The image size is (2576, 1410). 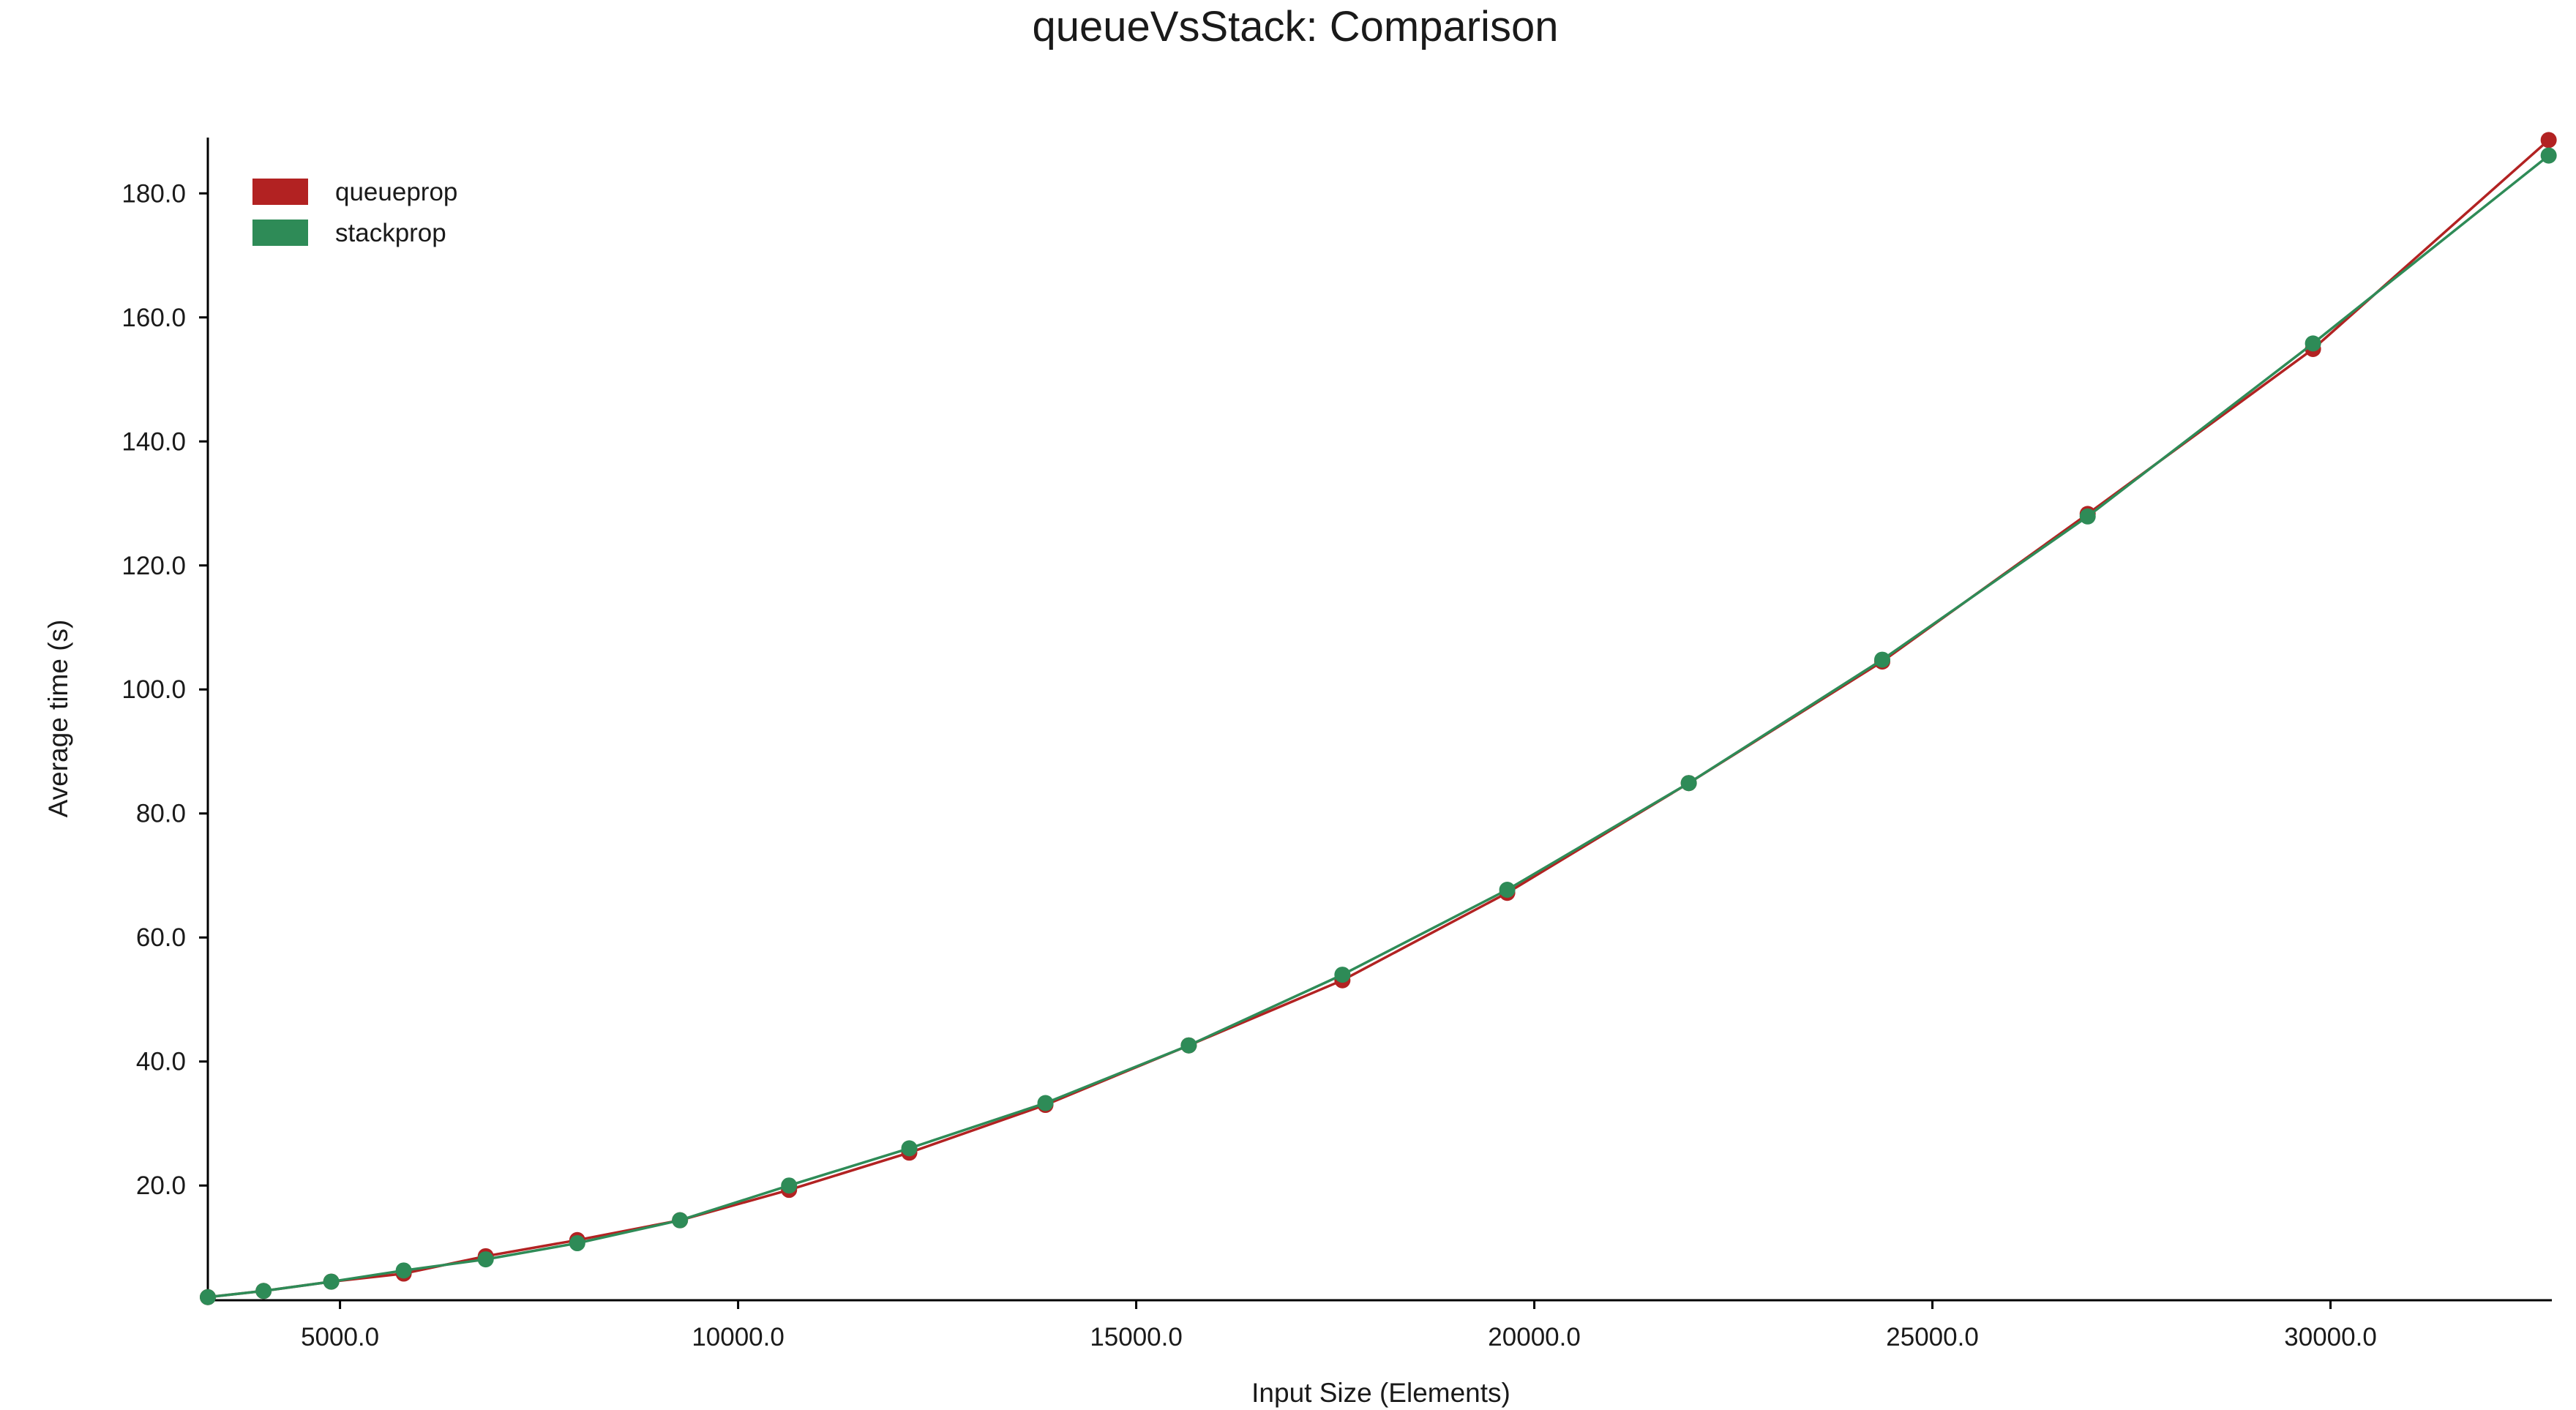 I want to click on y-tick-label: 160.0, so click(x=153, y=318).